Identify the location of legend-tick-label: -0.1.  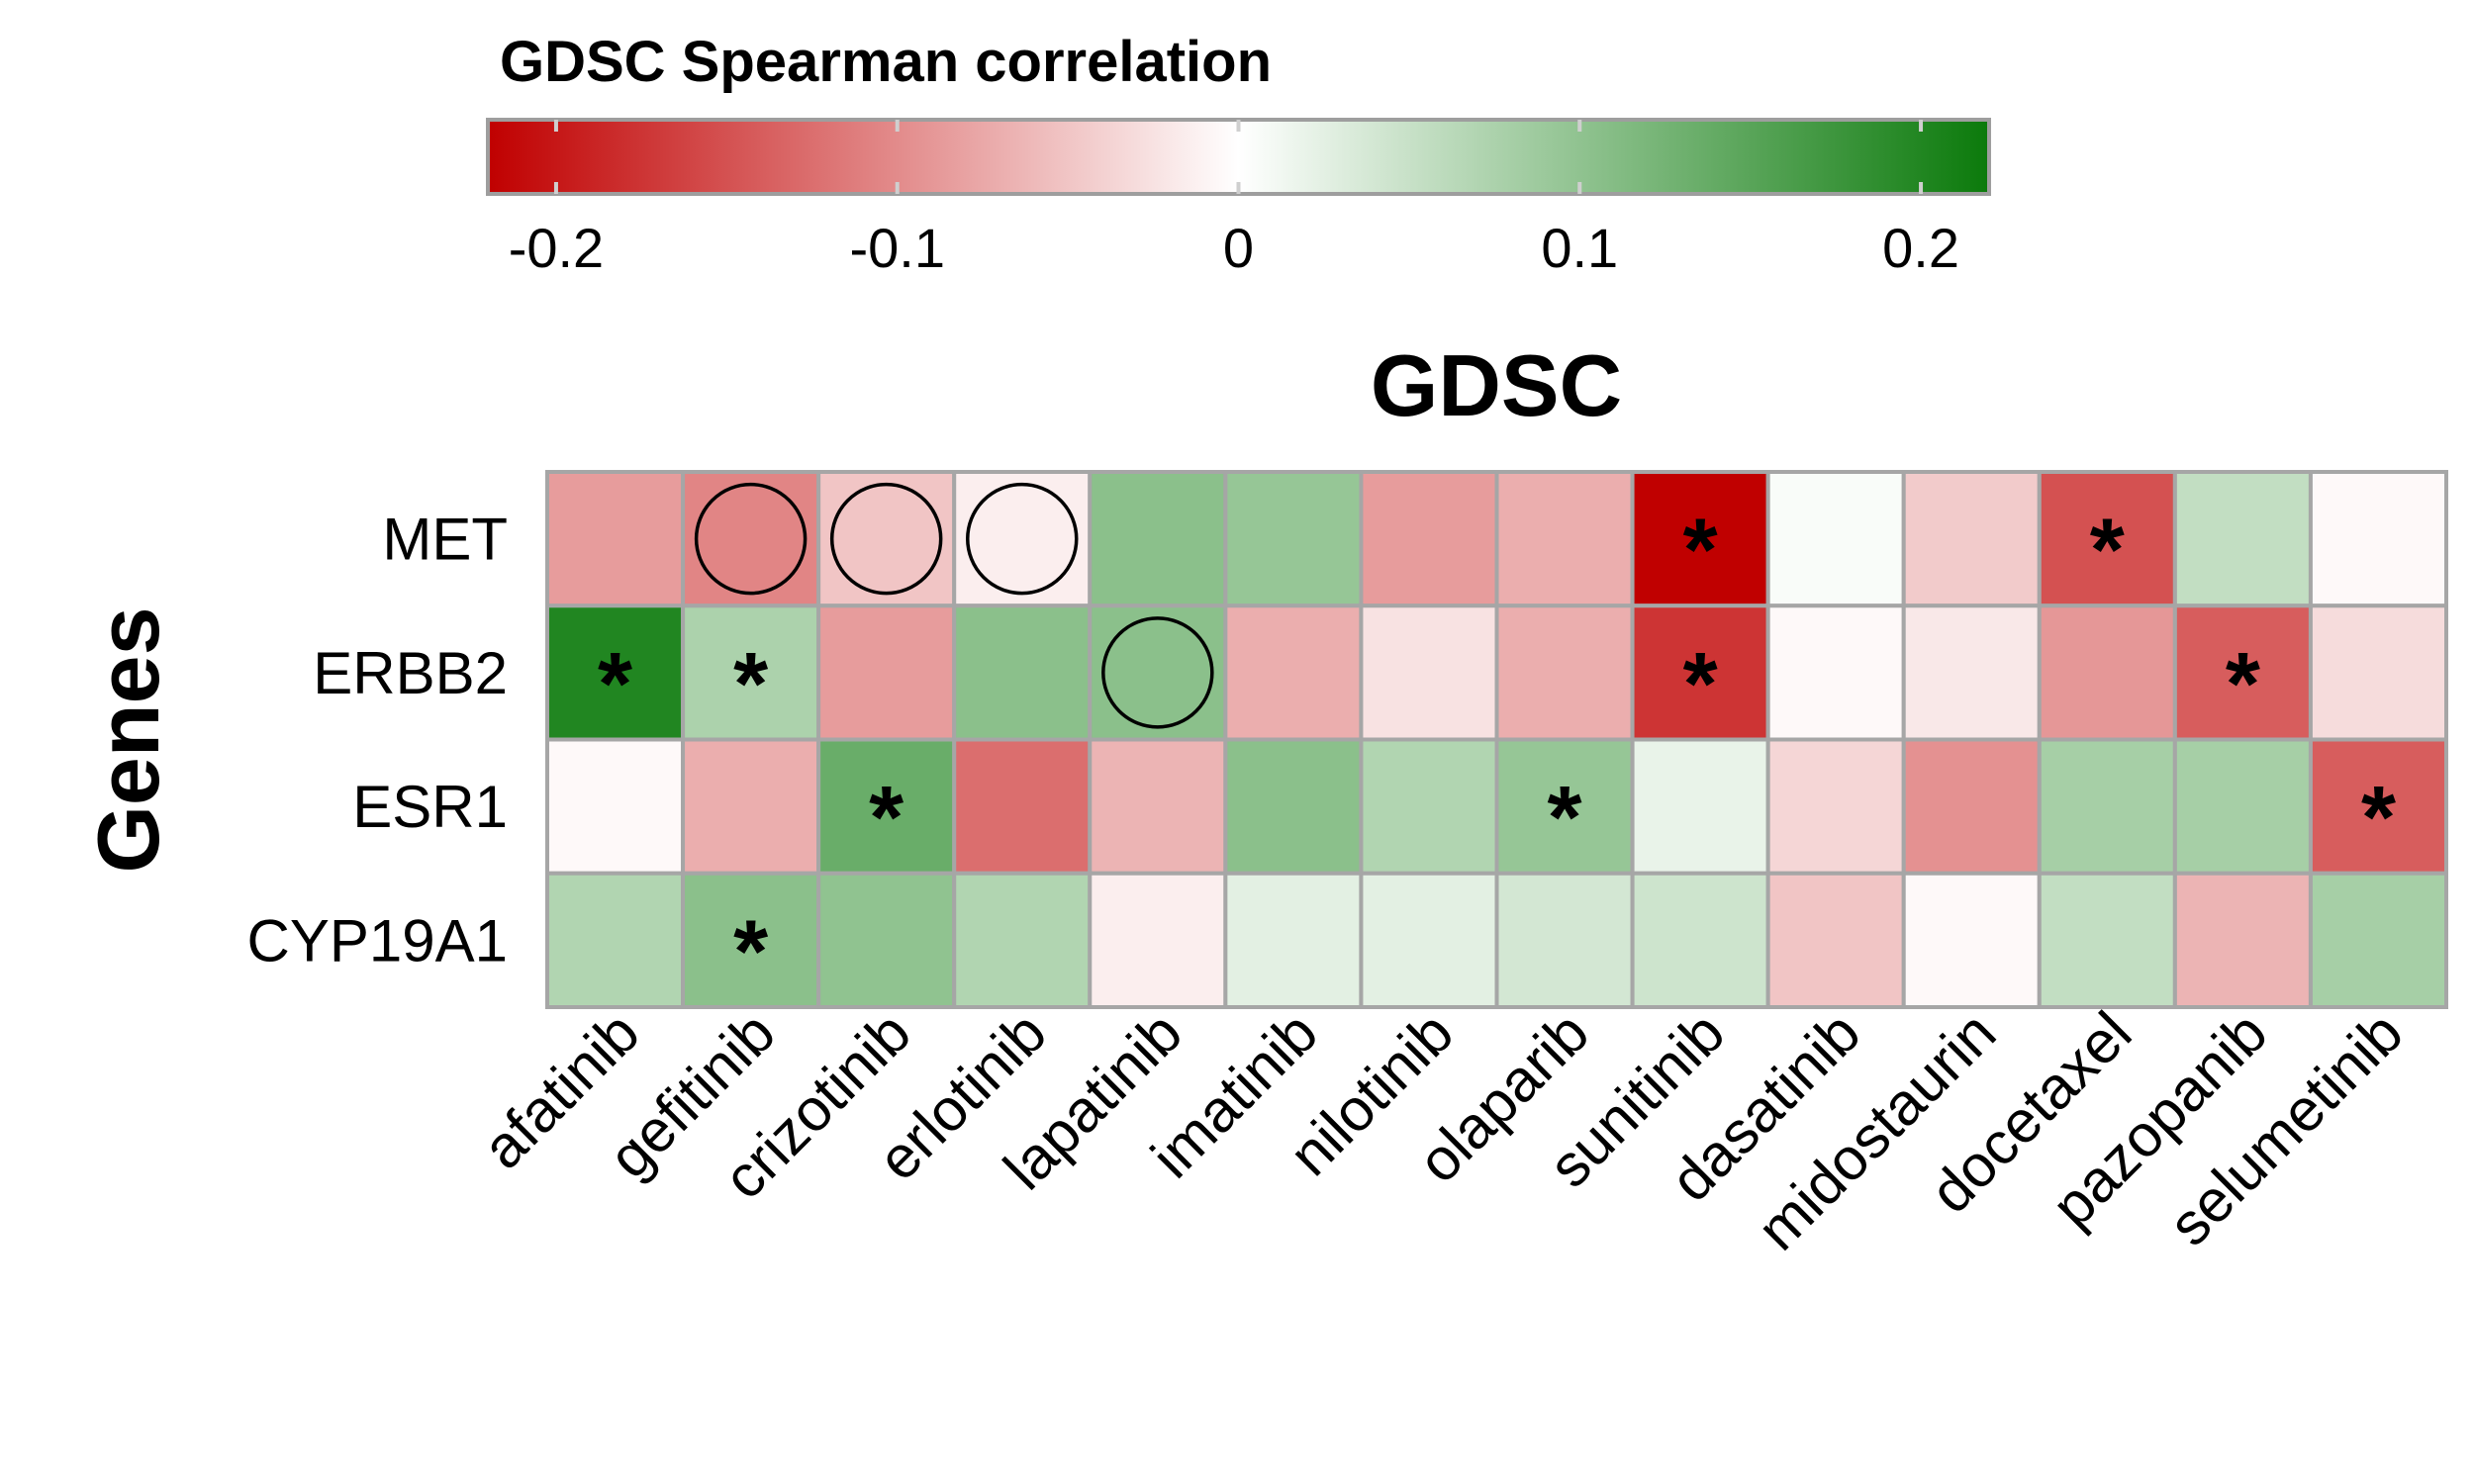
(897, 248).